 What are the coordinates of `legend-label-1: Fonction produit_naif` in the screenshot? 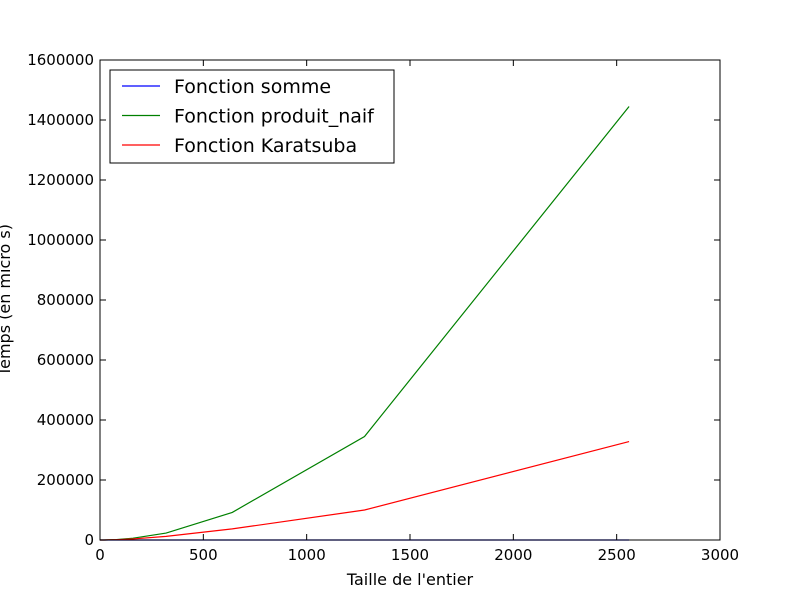 It's located at (274, 117).